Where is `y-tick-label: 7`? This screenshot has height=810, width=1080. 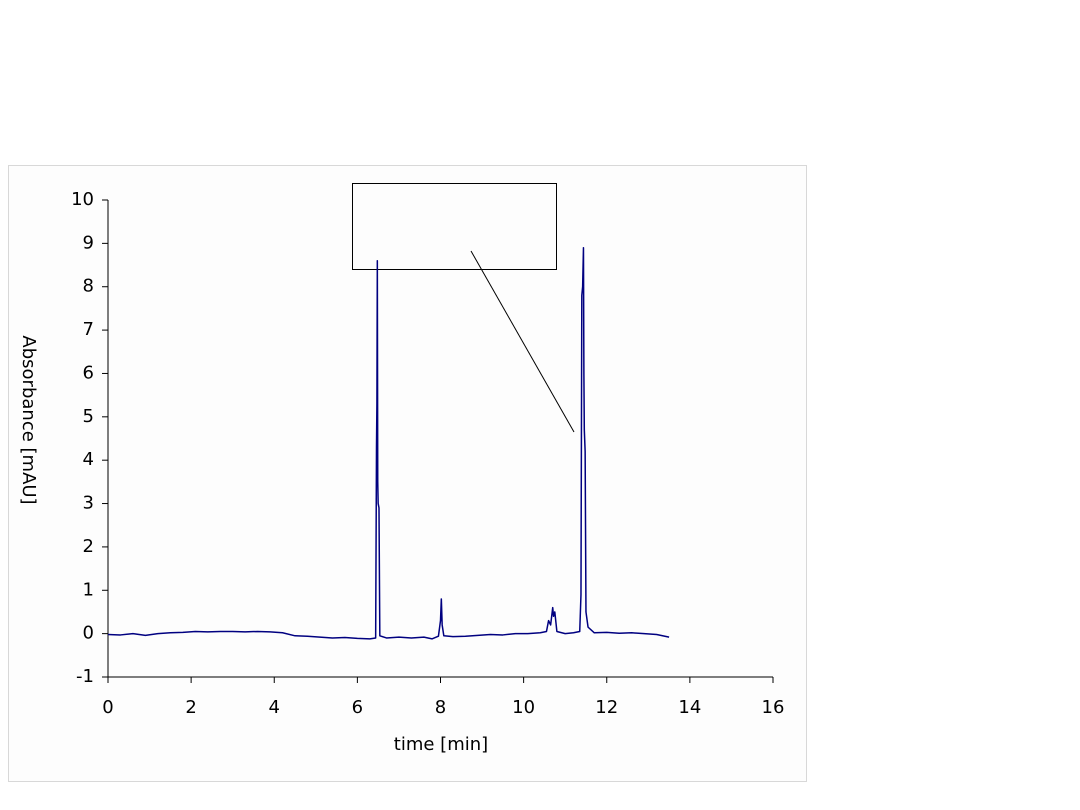
y-tick-label: 7 is located at coordinates (88, 329).